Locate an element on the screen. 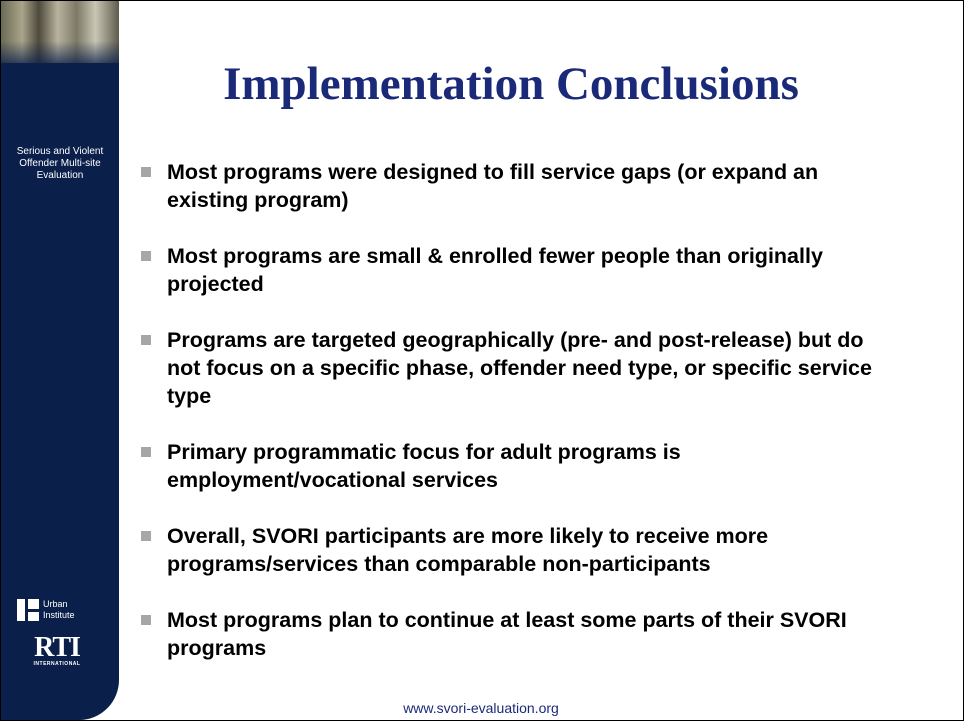 This screenshot has height=721, width=964. rti-sublabel: INTERNATIONAL is located at coordinates (57, 664).